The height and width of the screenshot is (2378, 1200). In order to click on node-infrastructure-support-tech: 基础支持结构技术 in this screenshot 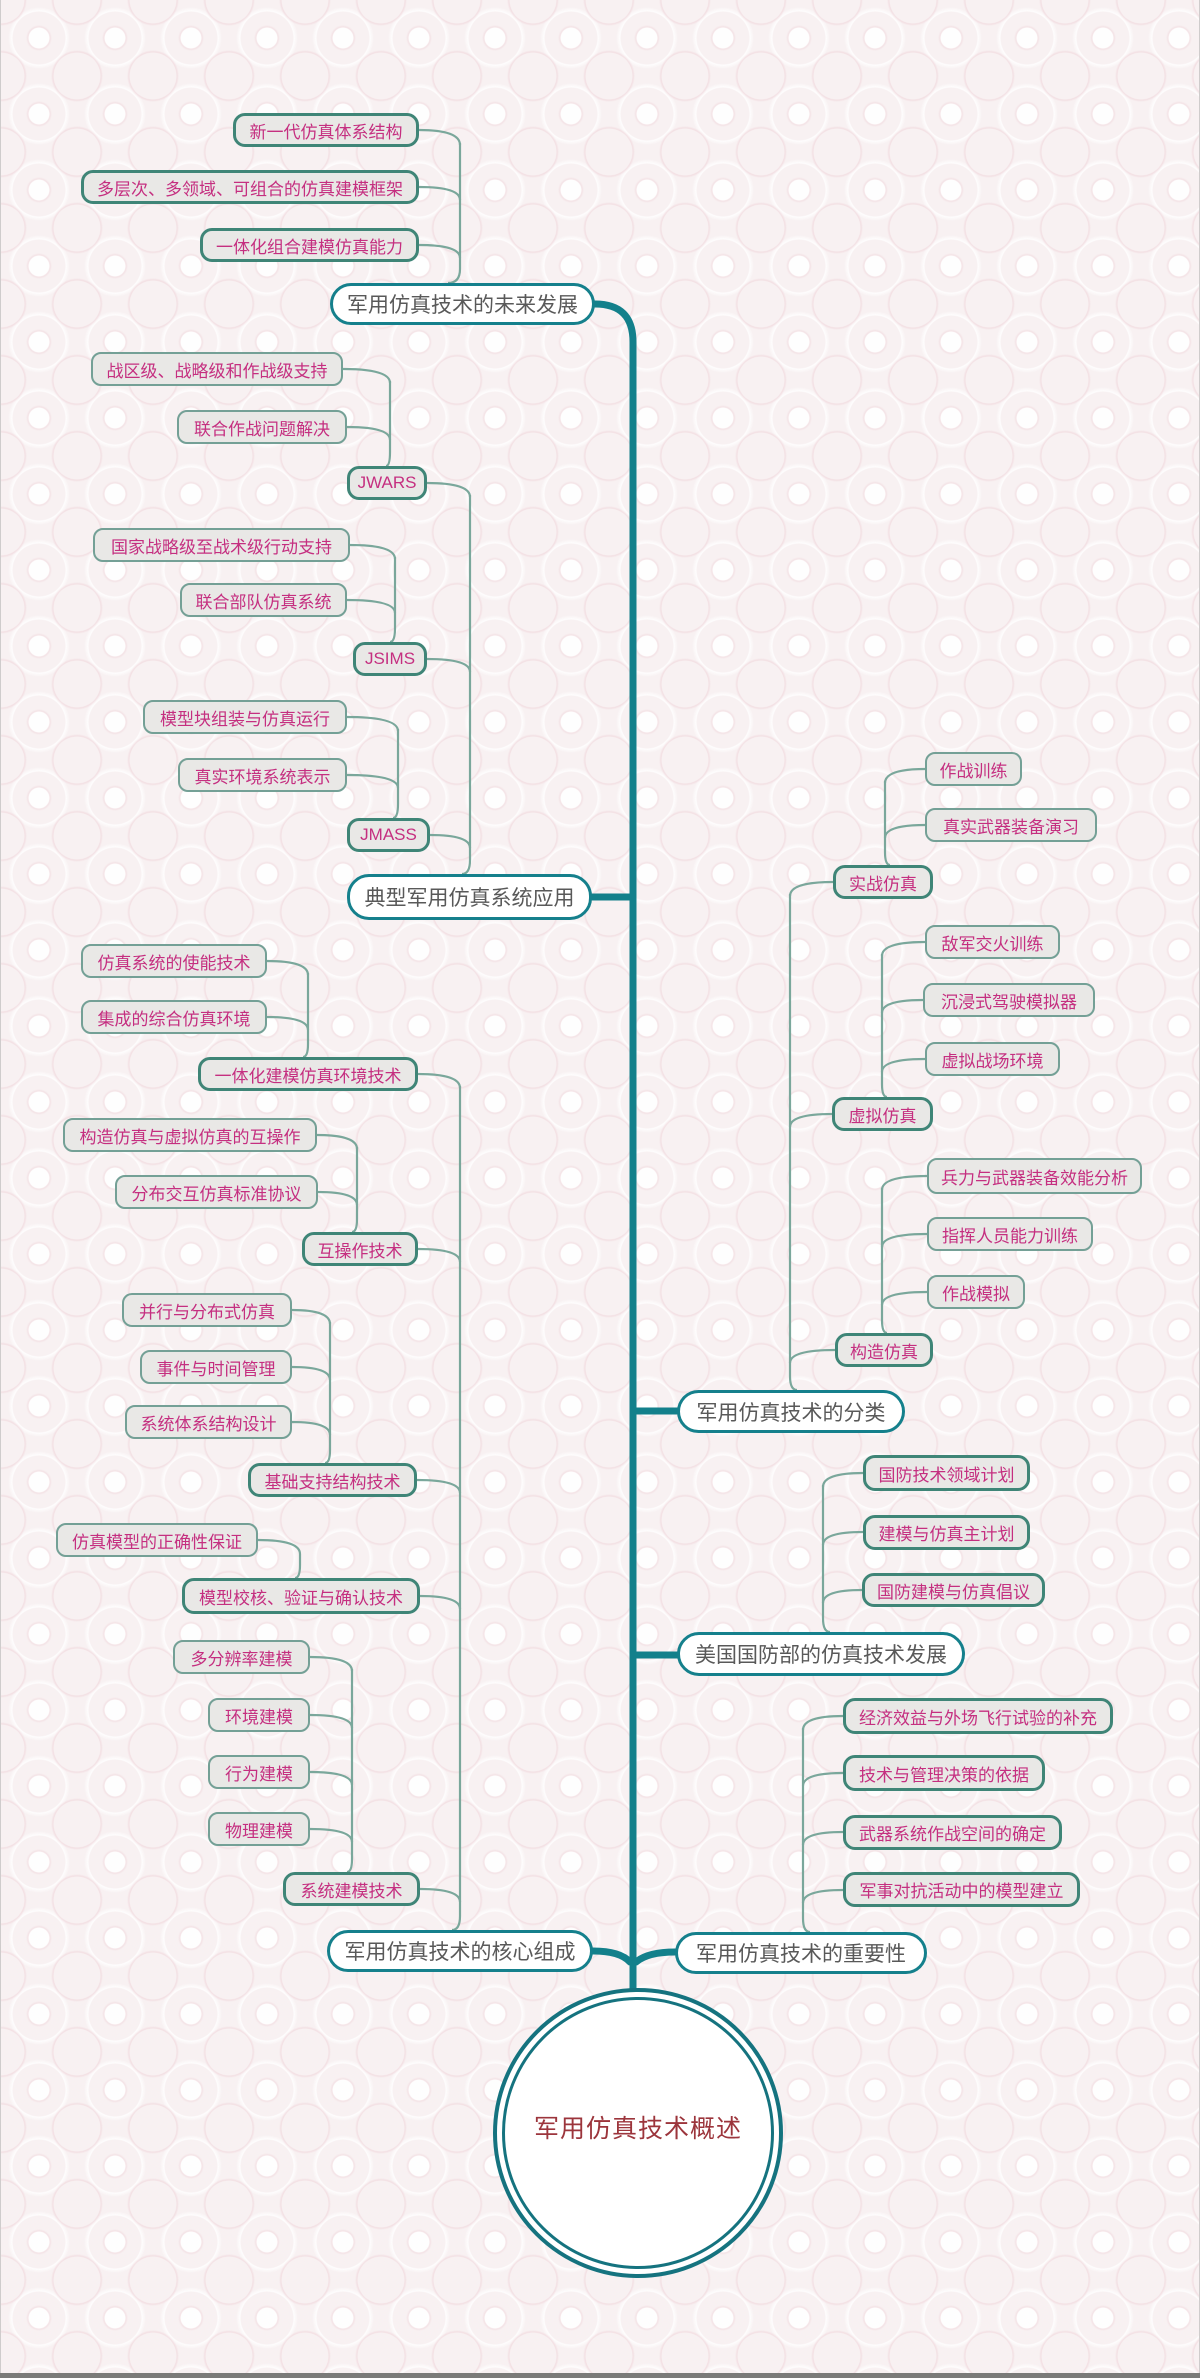, I will do `click(332, 1480)`.